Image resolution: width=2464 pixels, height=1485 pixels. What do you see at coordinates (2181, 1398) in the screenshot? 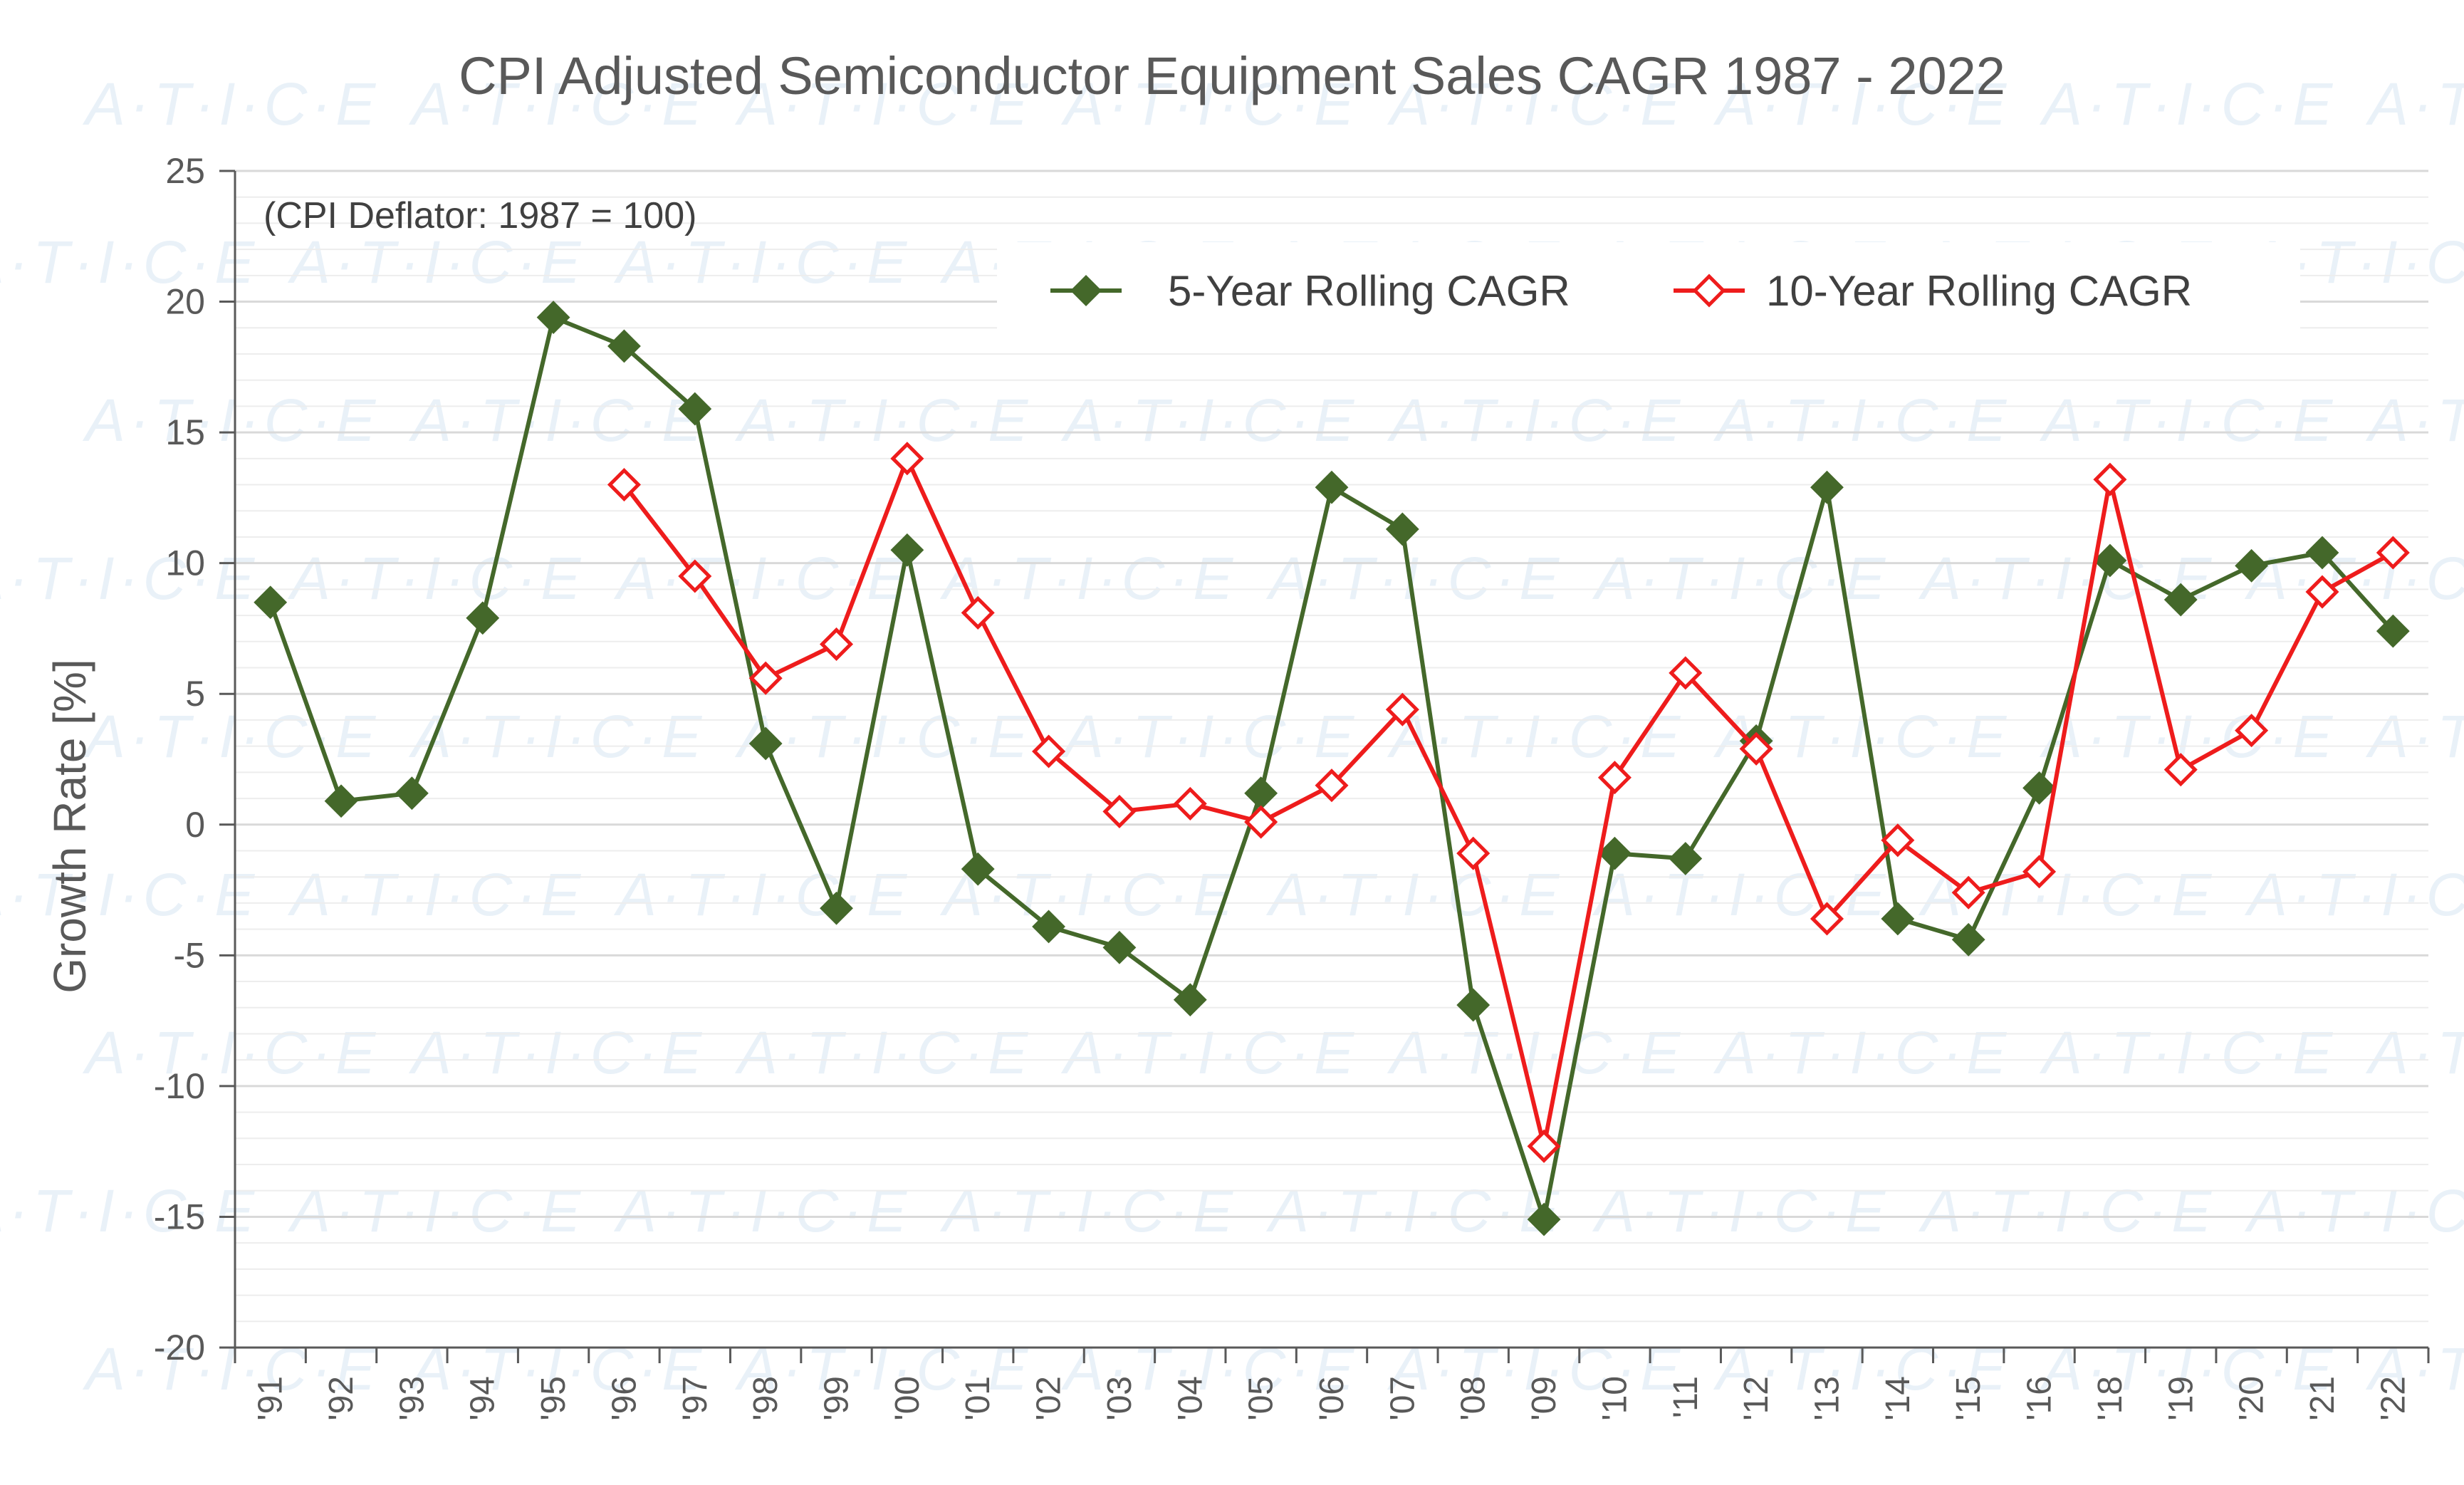
I see `x-tick-label: '19` at bounding box center [2181, 1398].